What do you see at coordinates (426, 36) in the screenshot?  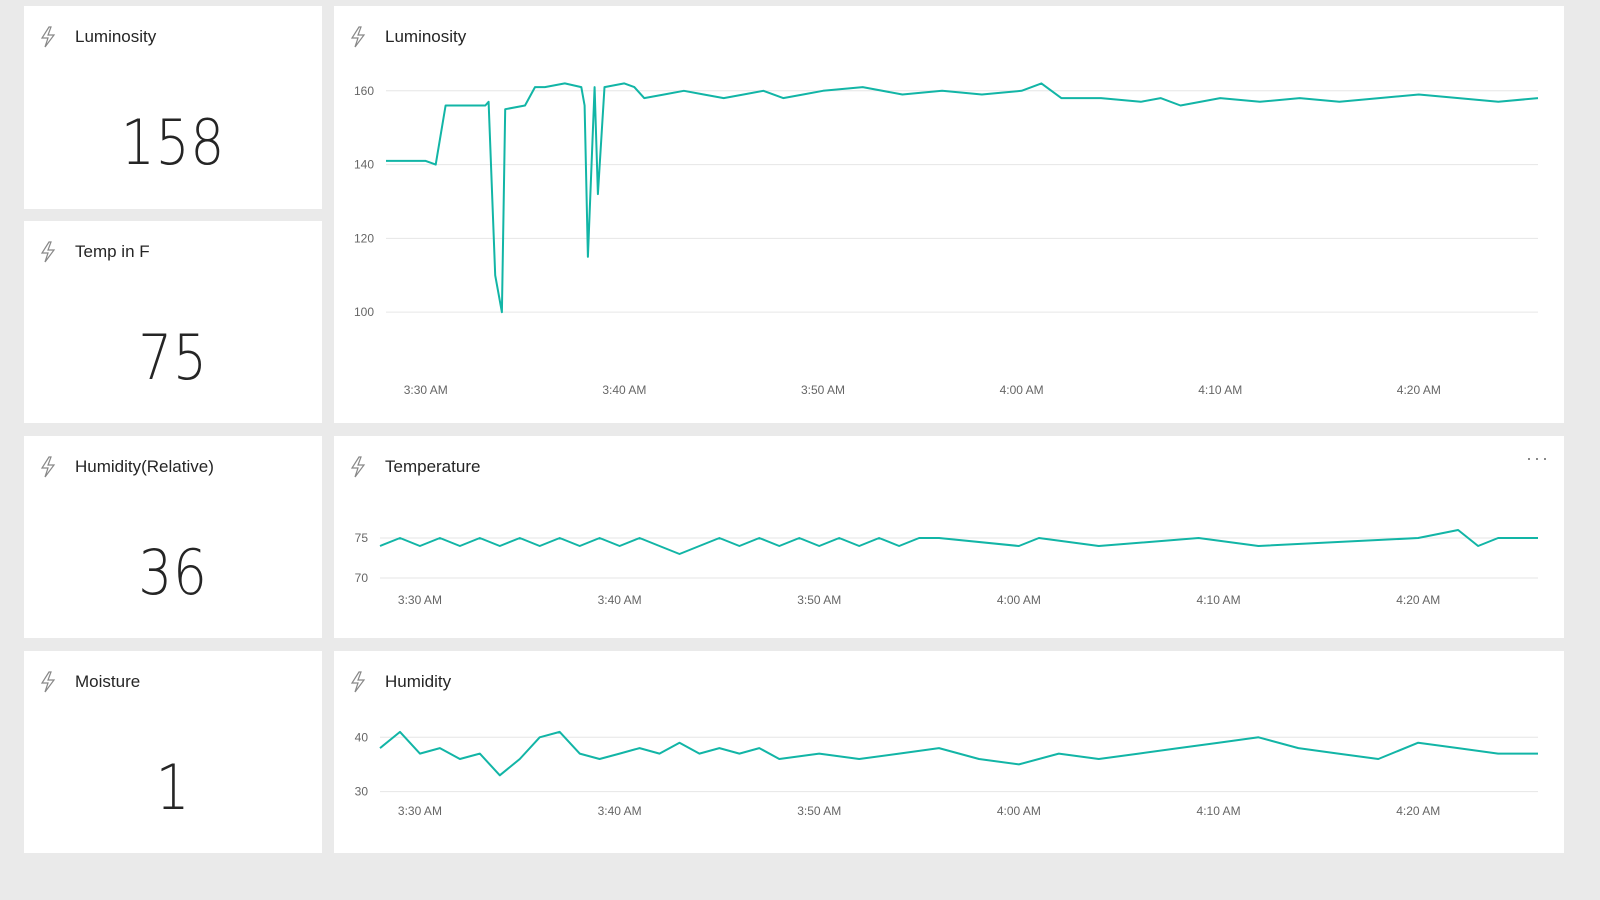 I see `chart-title: Luminosity` at bounding box center [426, 36].